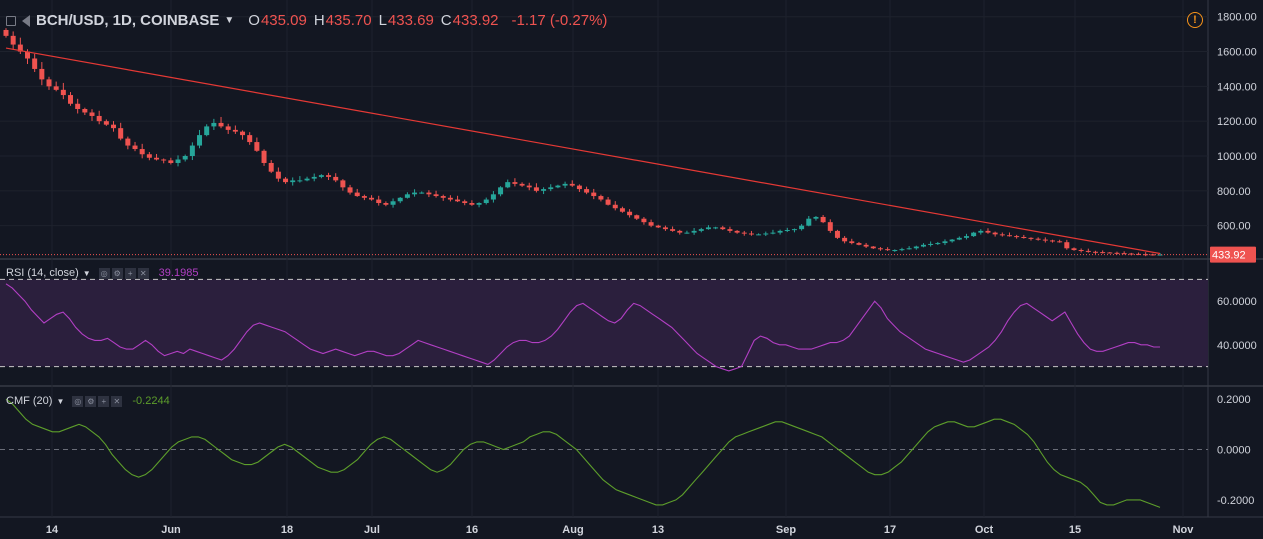  I want to click on cmf-y-tick-label: -0.2000, so click(1235, 501).